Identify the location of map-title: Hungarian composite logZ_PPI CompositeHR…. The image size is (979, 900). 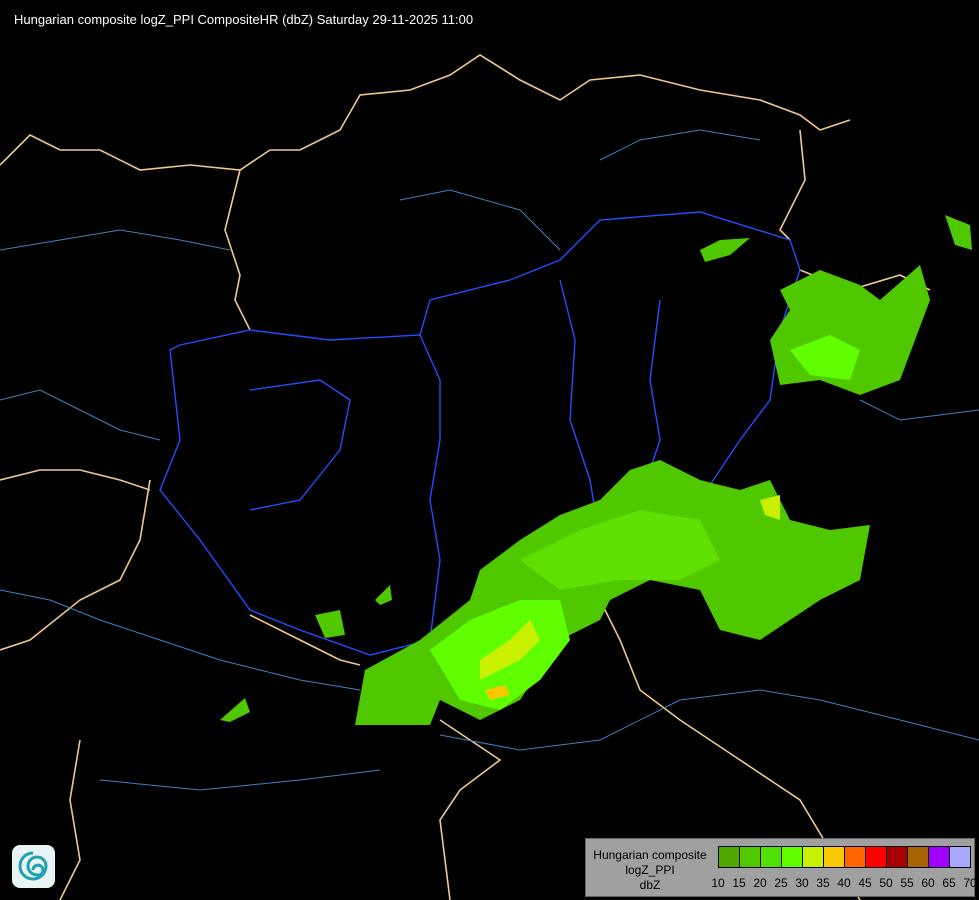
(244, 19).